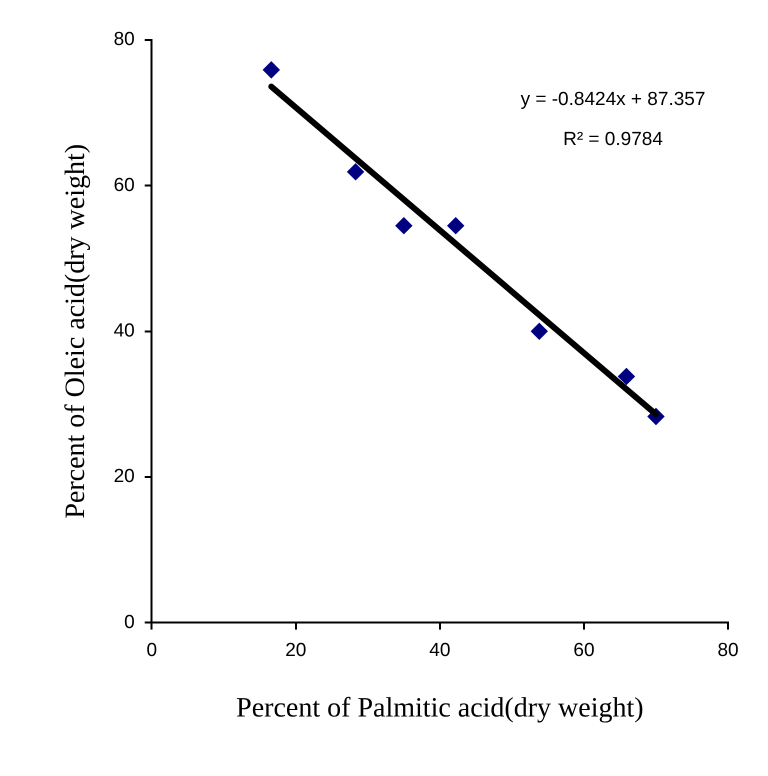 This screenshot has height=776, width=768. I want to click on y-tick-label: 40, so click(124, 331).